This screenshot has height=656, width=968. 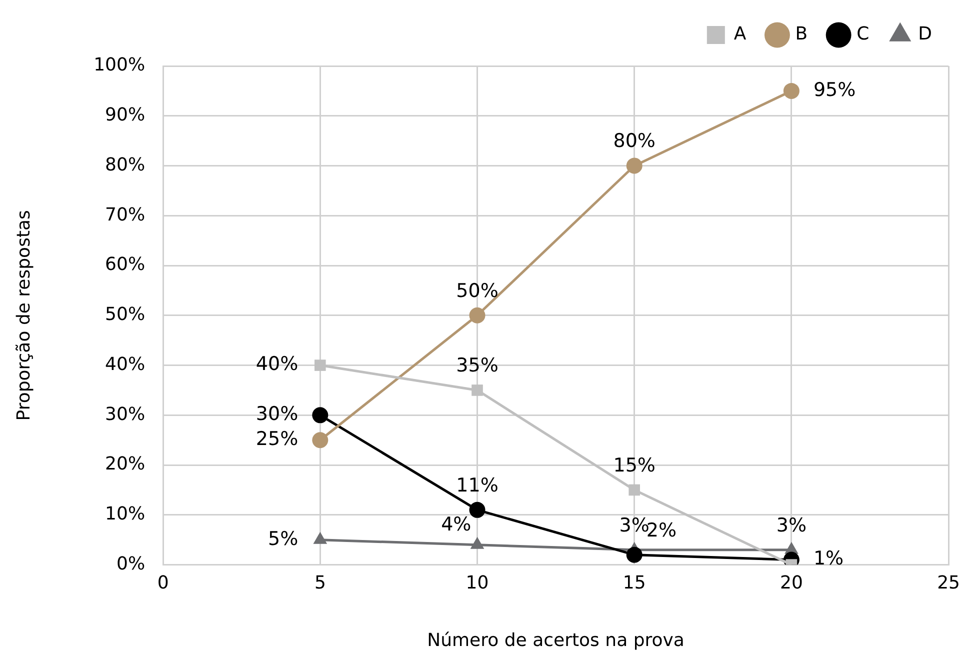 I want to click on y-tick-label: 30%, so click(x=125, y=414).